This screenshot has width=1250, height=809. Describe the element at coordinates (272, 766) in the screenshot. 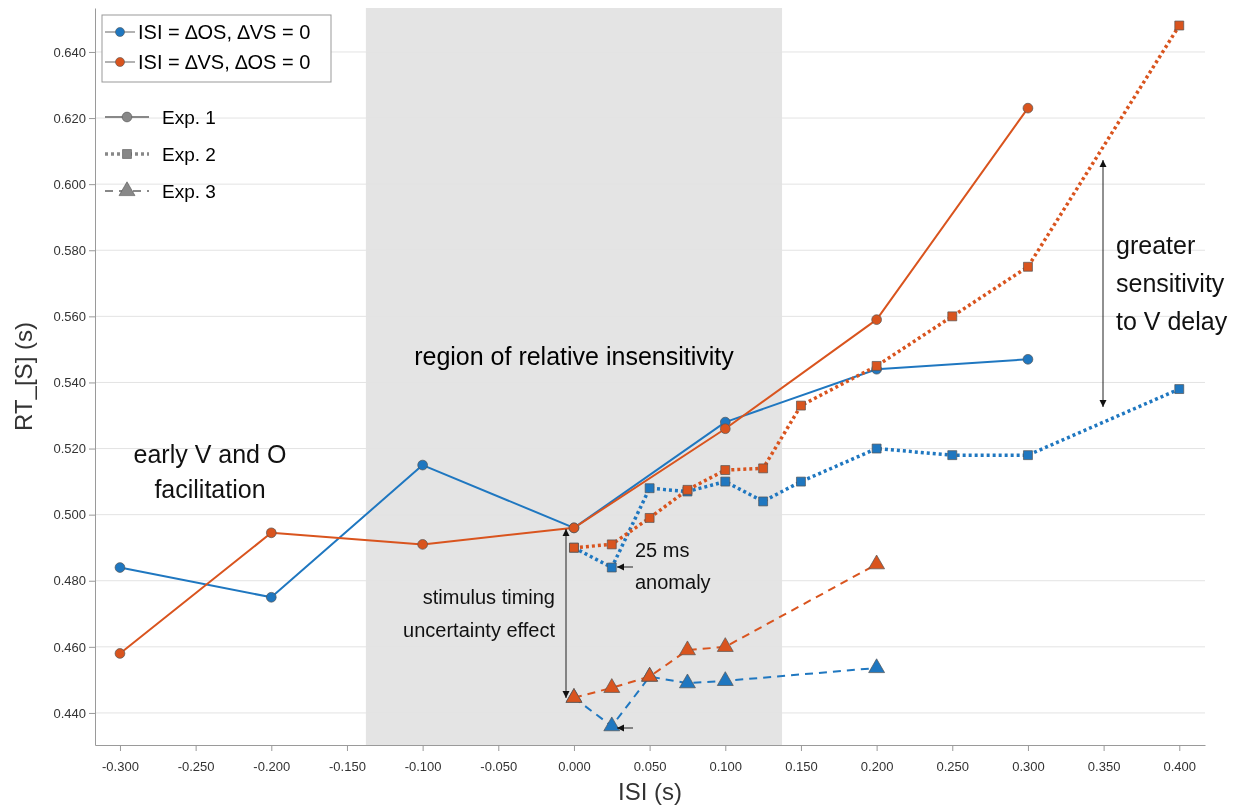

I see `x-tick-label: -0.200` at that location.